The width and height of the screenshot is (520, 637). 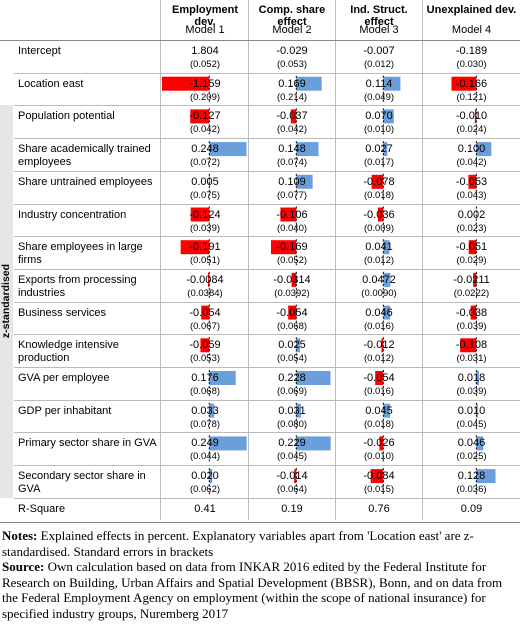 I want to click on coefficient: 0.109, so click(x=292, y=181).